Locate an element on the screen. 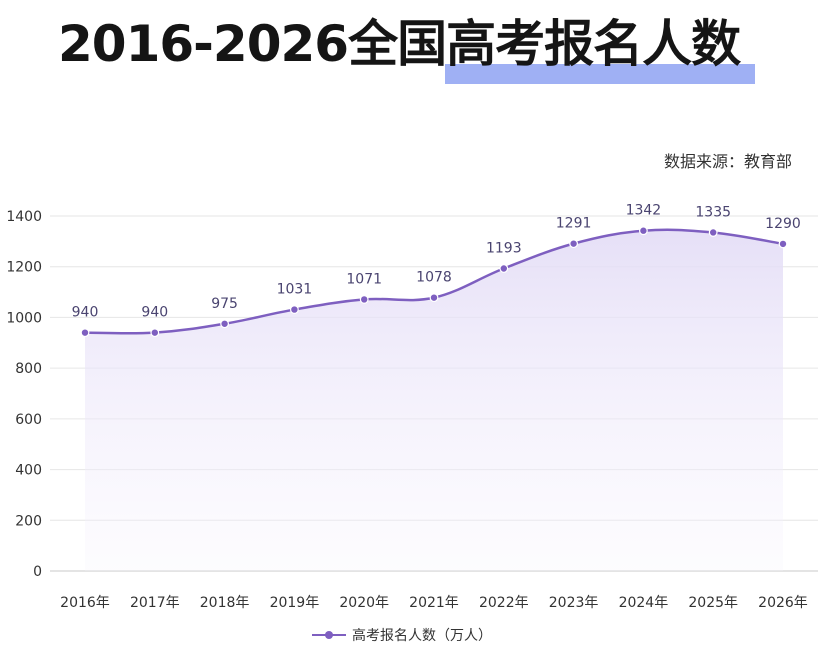  point-layer is located at coordinates (434, 282).